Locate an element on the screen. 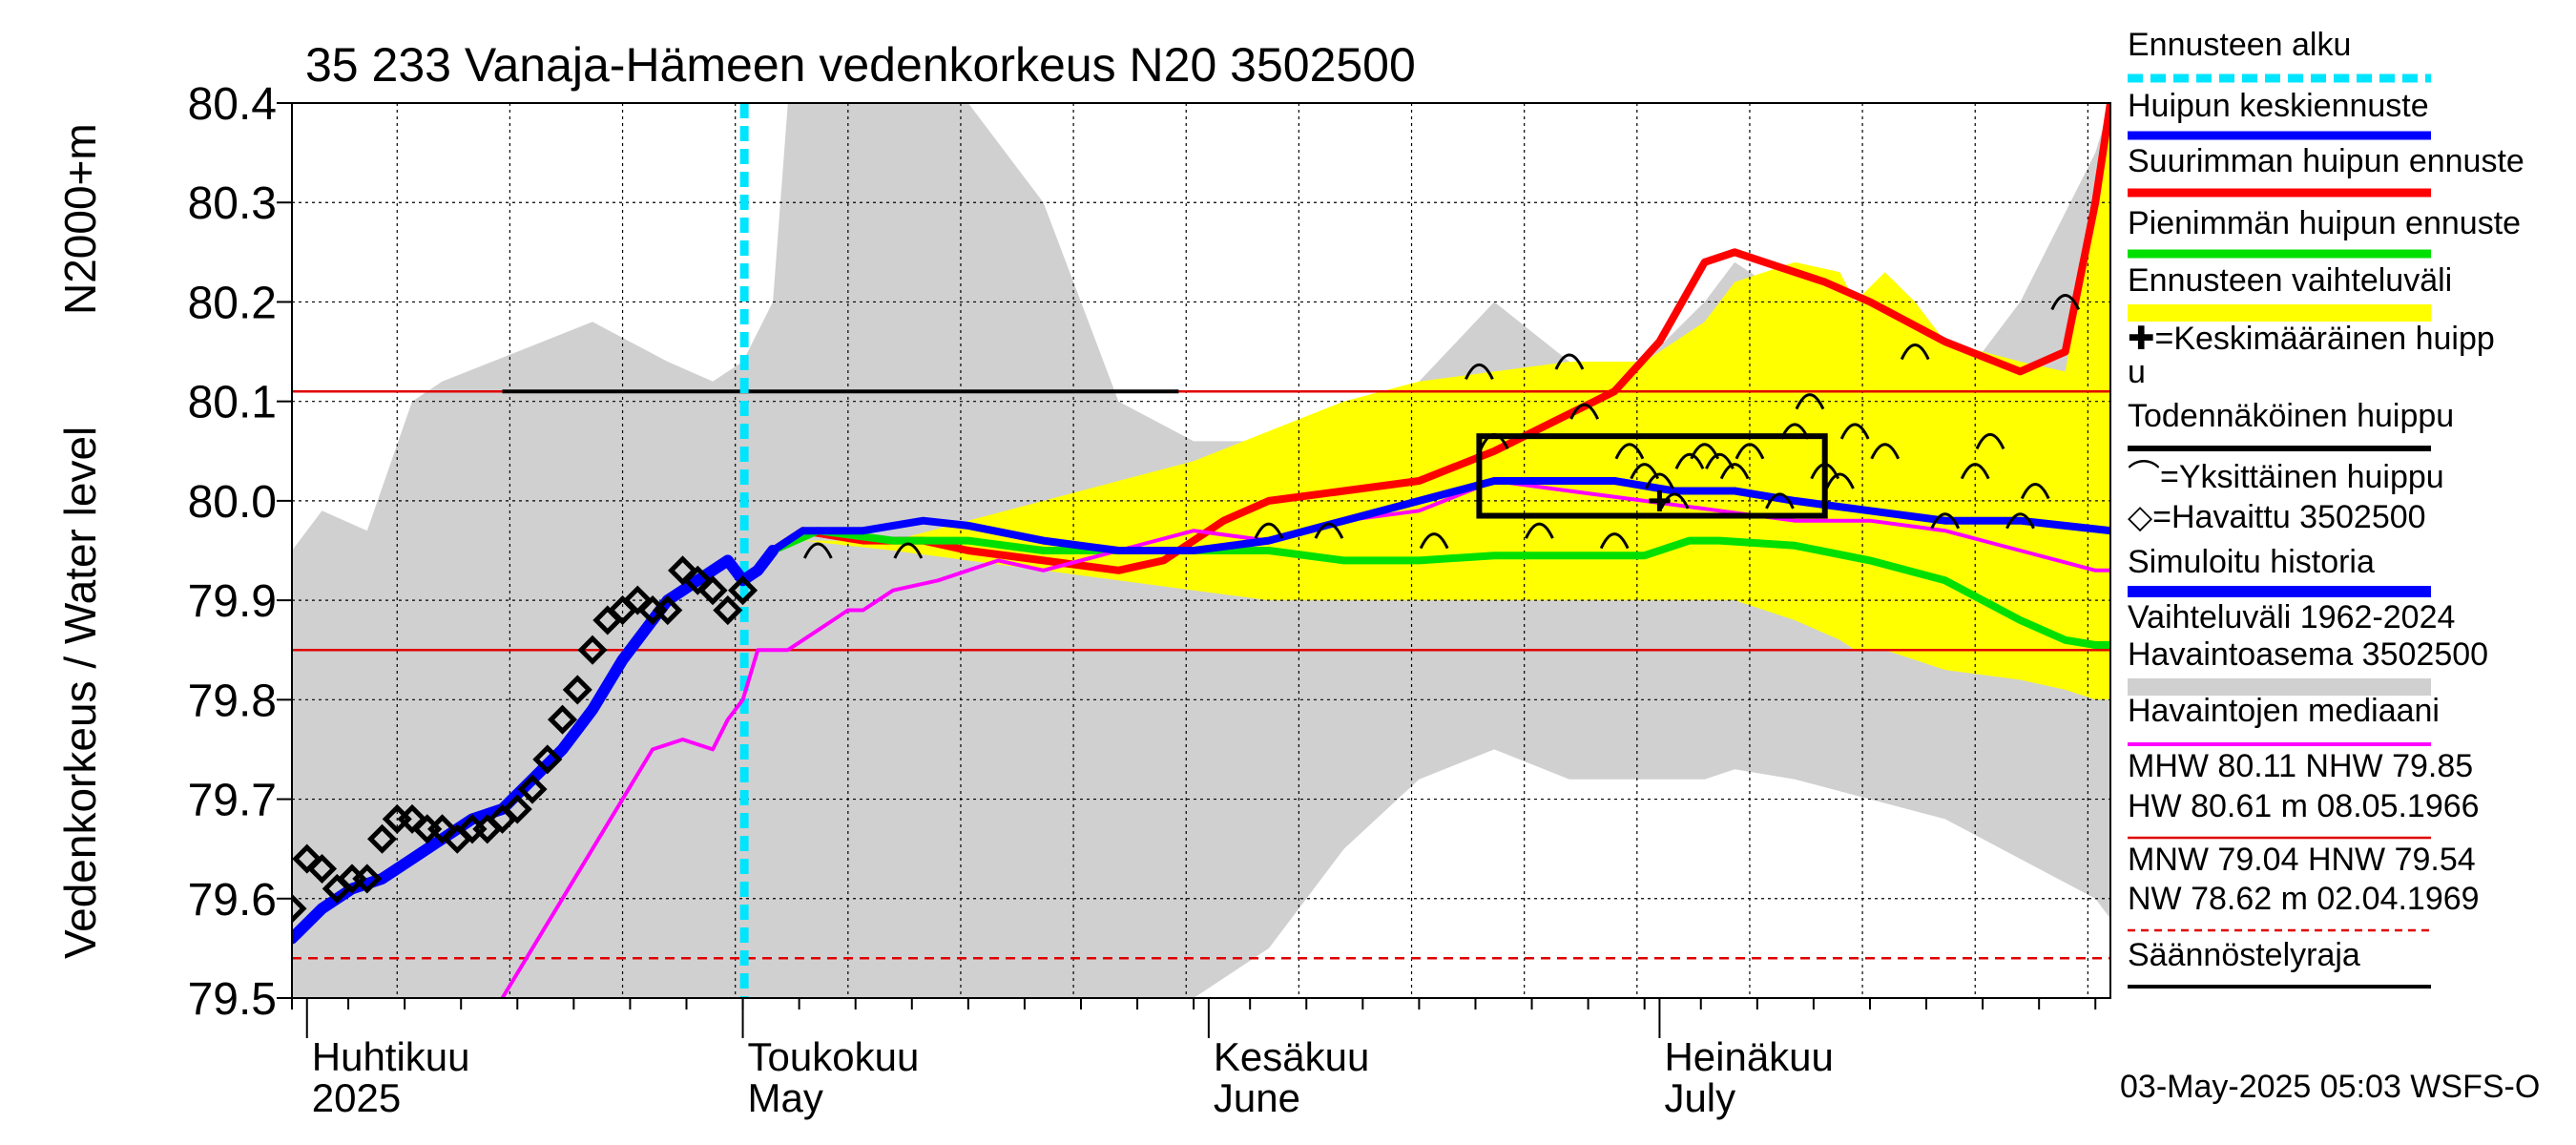 This screenshot has width=2576, height=1145. legend-label: MNW 79.04 HNW 79.54 is located at coordinates (2302, 860).